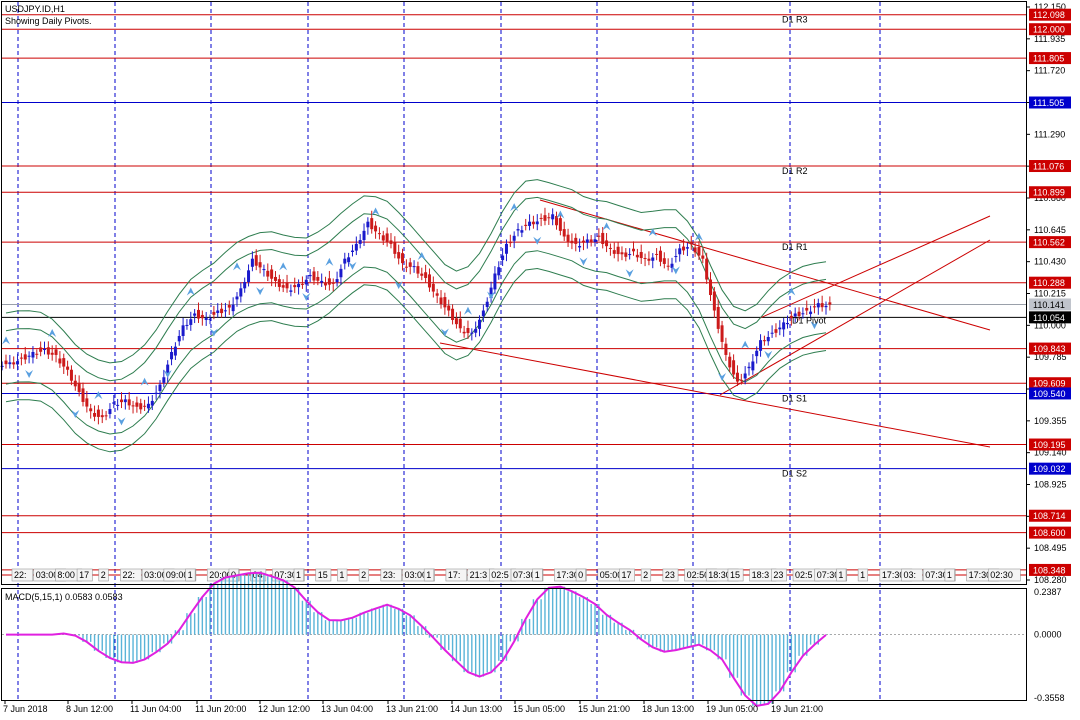 This screenshot has width=1080, height=720. What do you see at coordinates (1049, 30) in the screenshot?
I see `level-badge-label: 112.000` at bounding box center [1049, 30].